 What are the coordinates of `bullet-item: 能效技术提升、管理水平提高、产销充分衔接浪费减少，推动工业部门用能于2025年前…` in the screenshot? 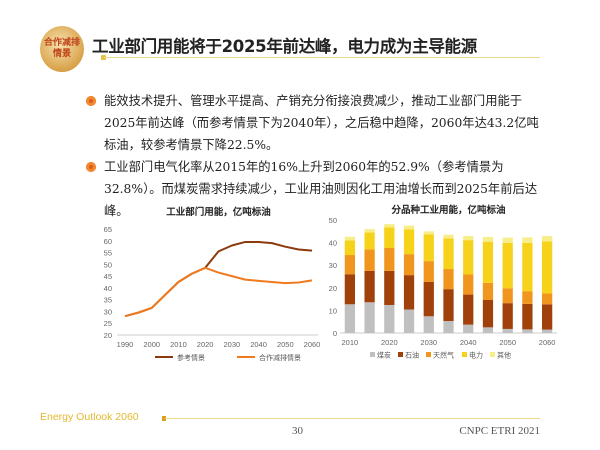 It's located at (316, 123).